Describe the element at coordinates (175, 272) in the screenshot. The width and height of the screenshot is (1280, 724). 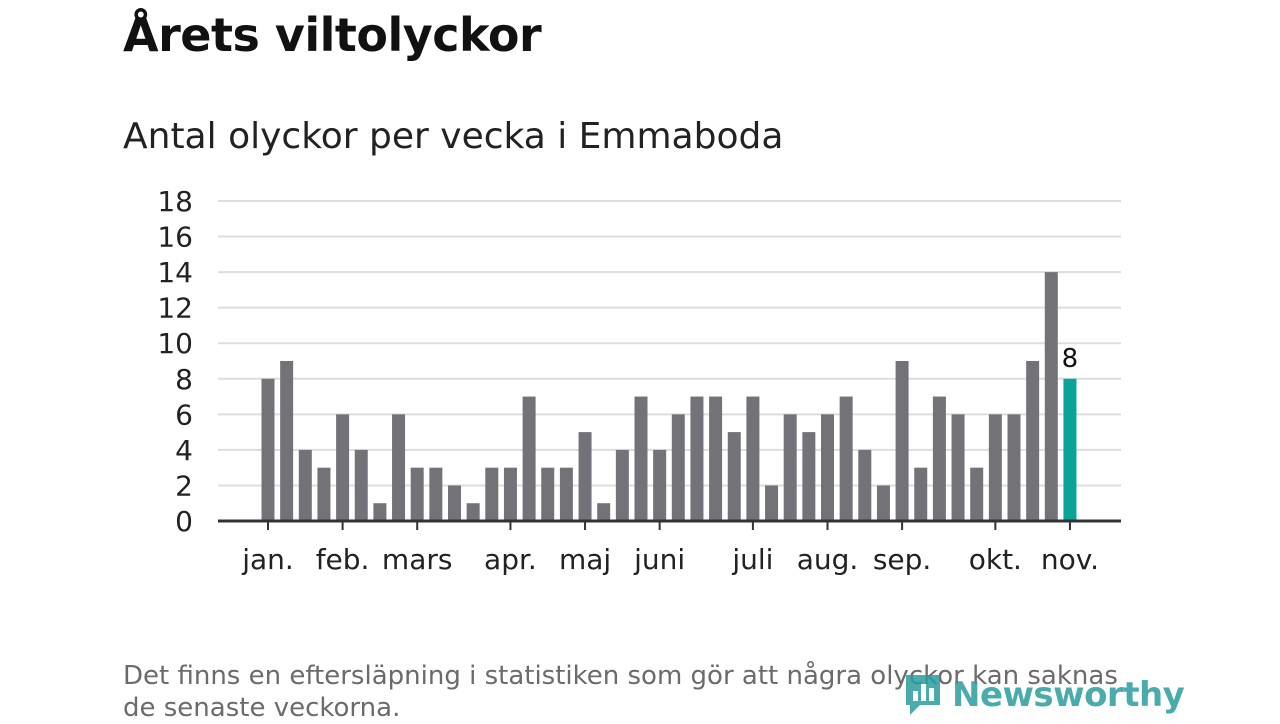
I see `y-tick-label: 14` at that location.